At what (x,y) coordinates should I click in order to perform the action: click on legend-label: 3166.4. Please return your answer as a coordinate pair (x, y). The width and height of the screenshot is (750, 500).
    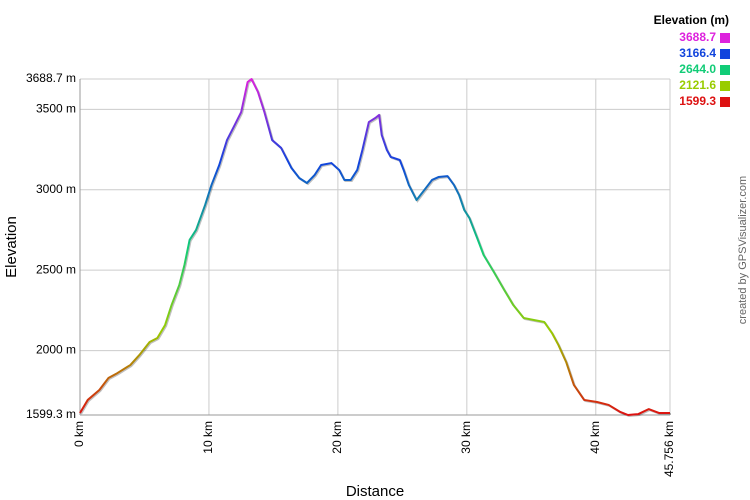
    Looking at the image, I should click on (697, 53).